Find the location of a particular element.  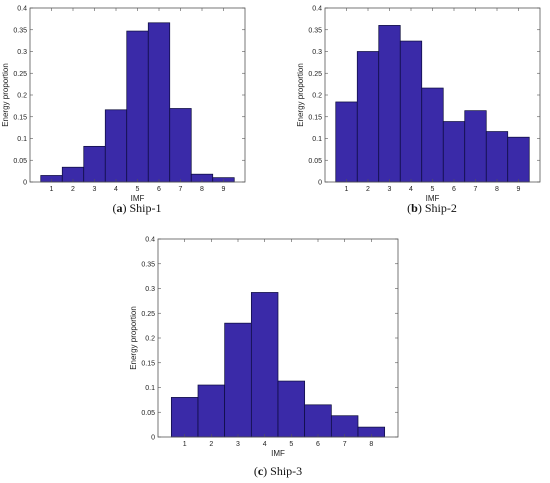

panel-caption: (a) Ship-1 is located at coordinates (136, 208).